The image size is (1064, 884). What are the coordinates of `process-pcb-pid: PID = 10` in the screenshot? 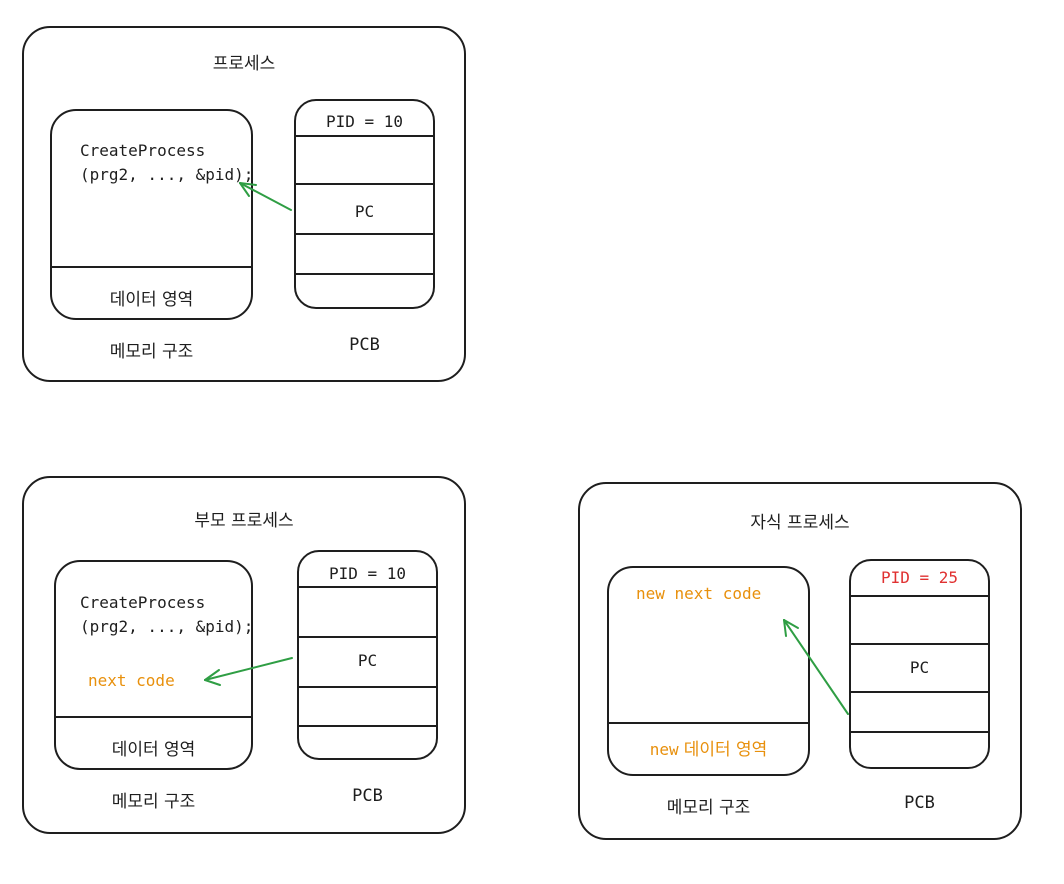 It's located at (364, 121).